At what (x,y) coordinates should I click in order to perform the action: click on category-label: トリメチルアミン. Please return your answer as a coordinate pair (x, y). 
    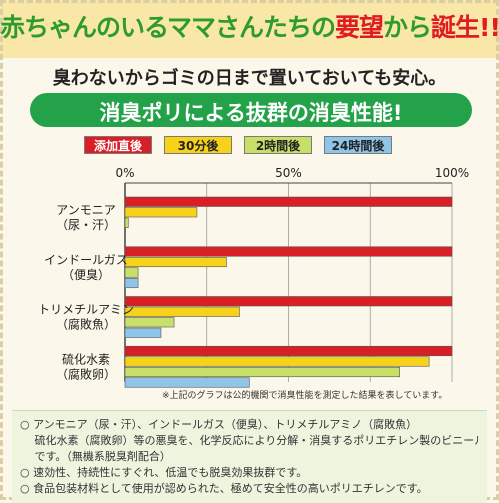
    Looking at the image, I should click on (86, 310).